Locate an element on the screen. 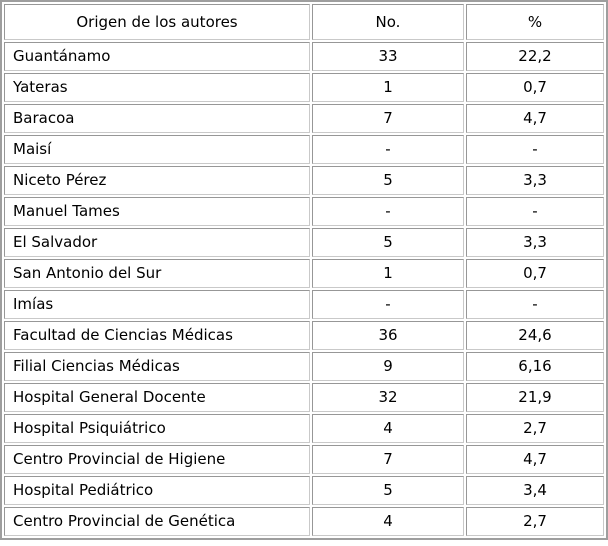  table-row: Hospital Psiquiátrico 4 2,7 is located at coordinates (304, 428).